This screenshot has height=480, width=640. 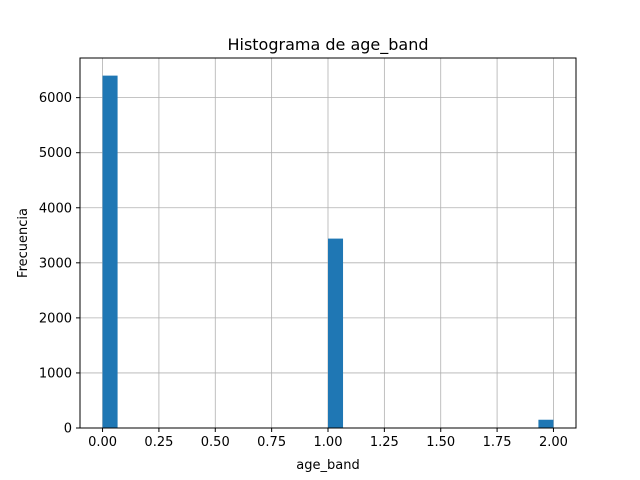 I want to click on y-tick-label: 2000, so click(x=55, y=318).